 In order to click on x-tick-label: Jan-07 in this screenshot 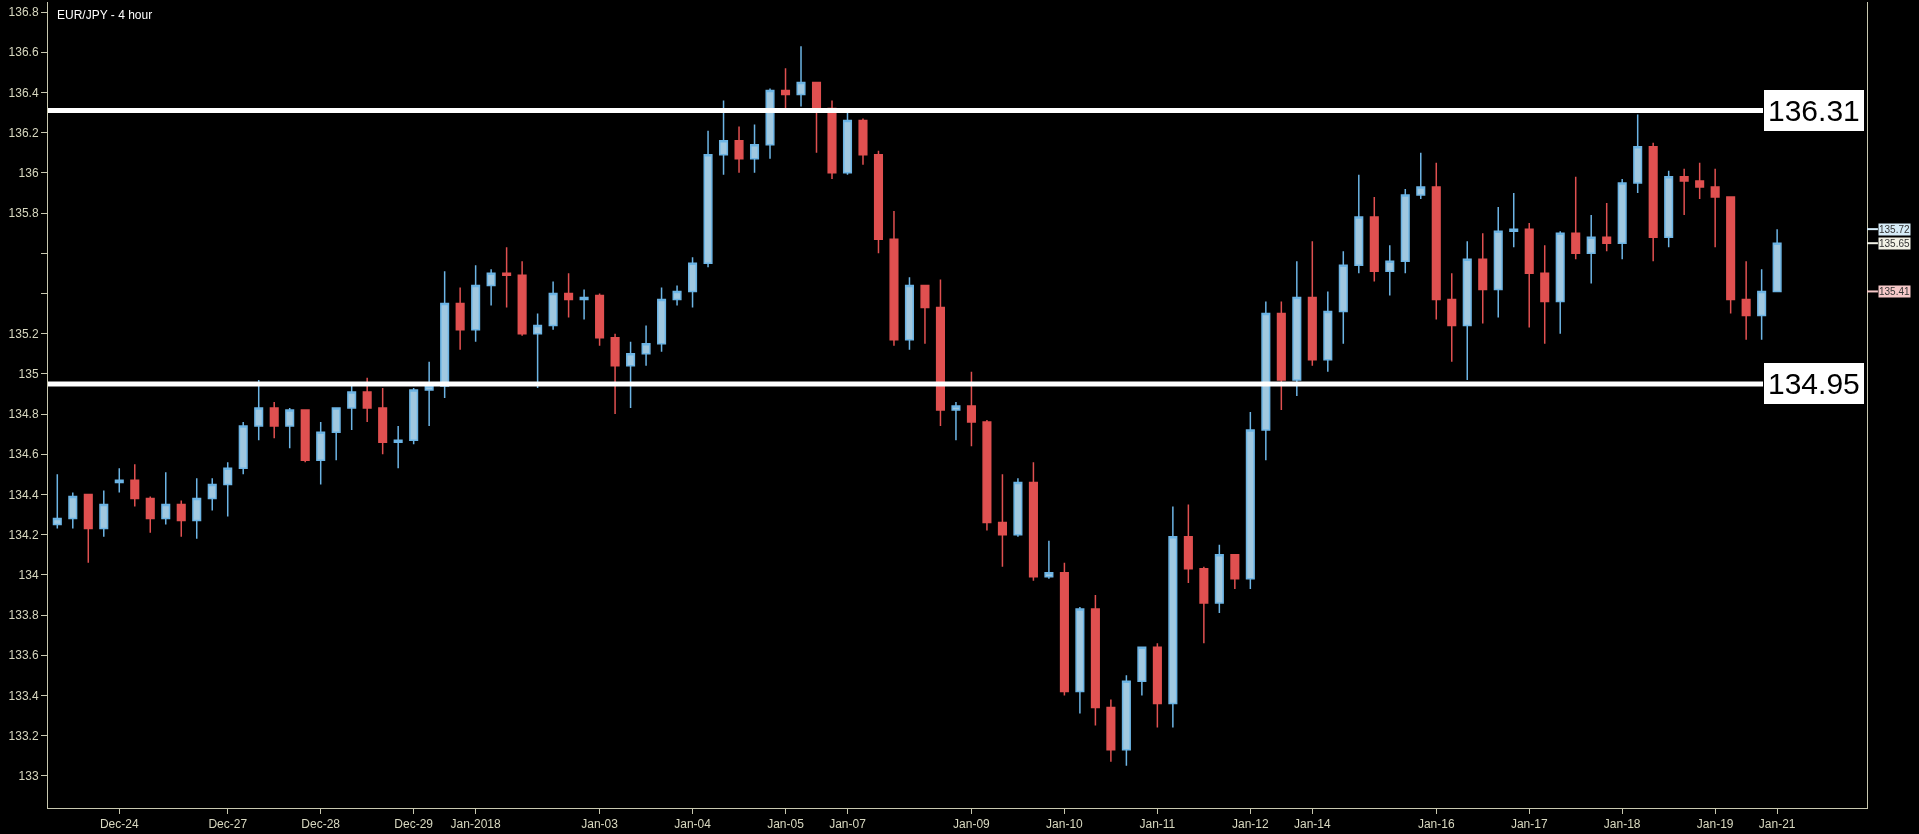, I will do `click(848, 824)`.